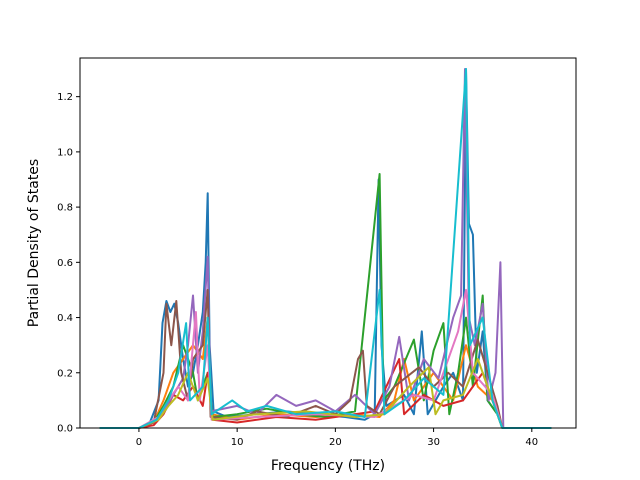  What do you see at coordinates (433, 442) in the screenshot?
I see `x-tick-label-3: 30` at bounding box center [433, 442].